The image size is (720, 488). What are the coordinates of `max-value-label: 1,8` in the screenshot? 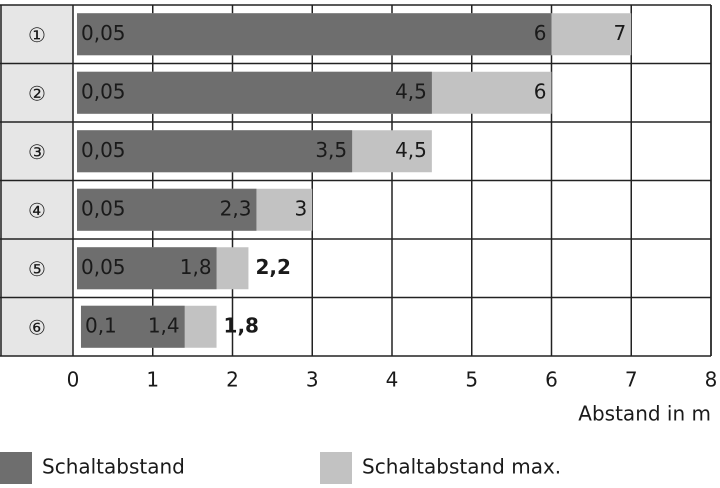 It's located at (241, 325).